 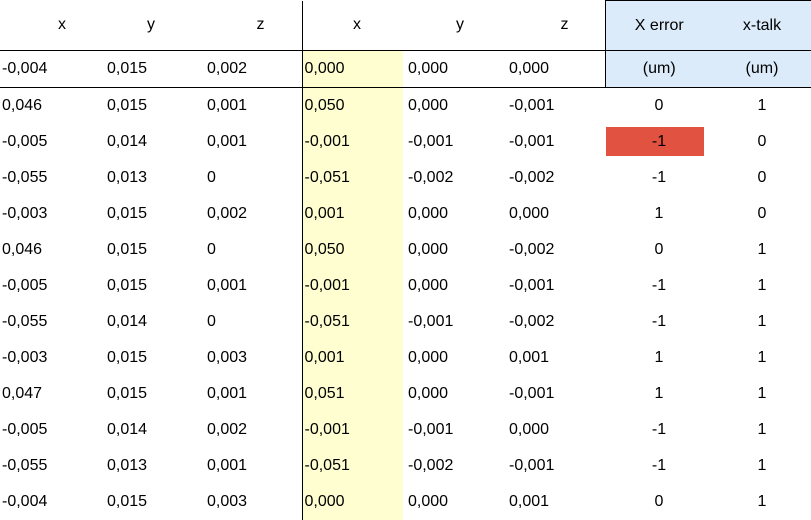 I want to click on unit-x-error: (um), so click(x=658, y=69).